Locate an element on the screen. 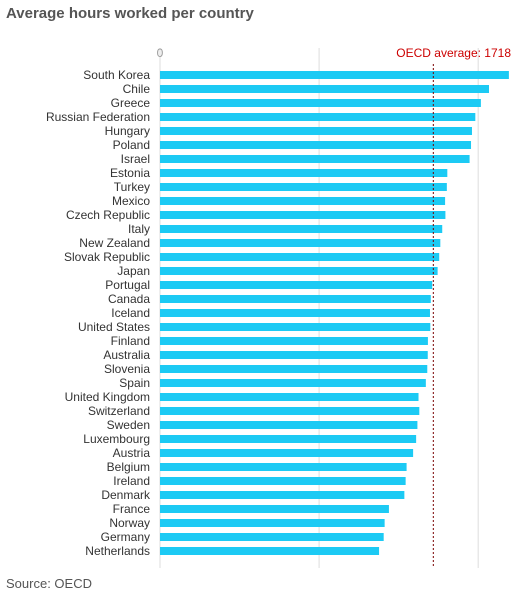  category-label: Finland is located at coordinates (130, 341).